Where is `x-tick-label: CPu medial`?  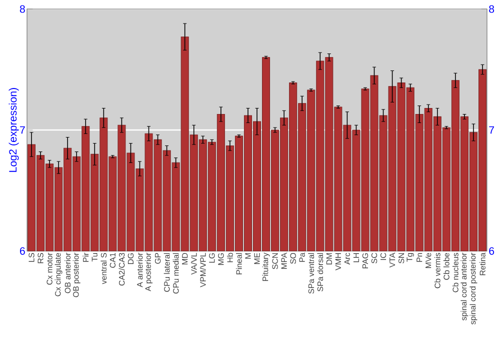
x-tick-label: CPu medial is located at coordinates (175, 273).